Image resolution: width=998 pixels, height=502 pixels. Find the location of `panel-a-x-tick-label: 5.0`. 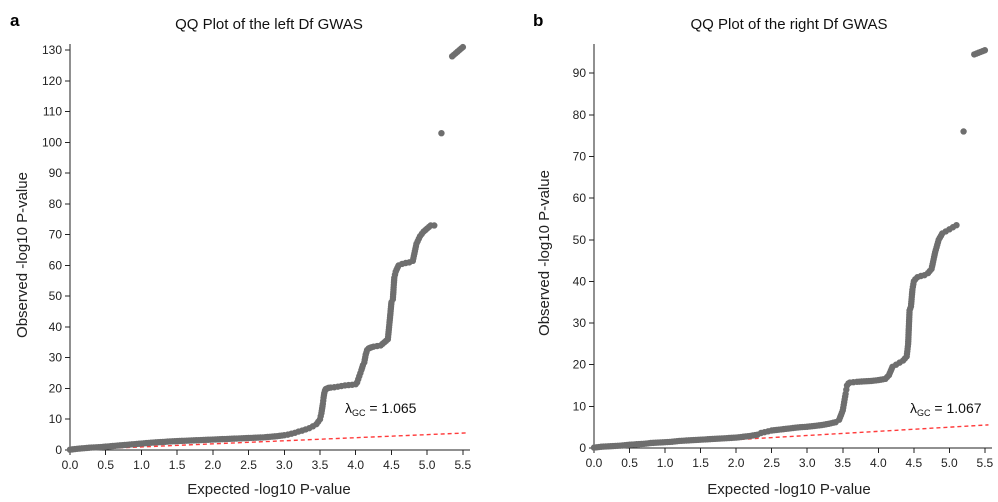

panel-a-x-tick-label: 5.0 is located at coordinates (427, 465).